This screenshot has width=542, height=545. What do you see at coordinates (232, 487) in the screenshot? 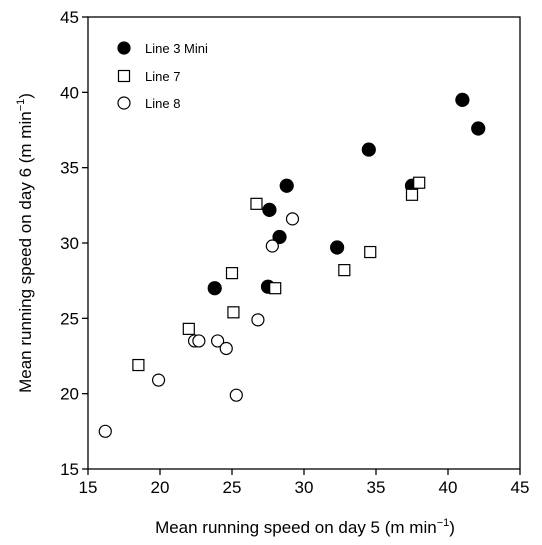
I see `x-tick-label: 25` at bounding box center [232, 487].